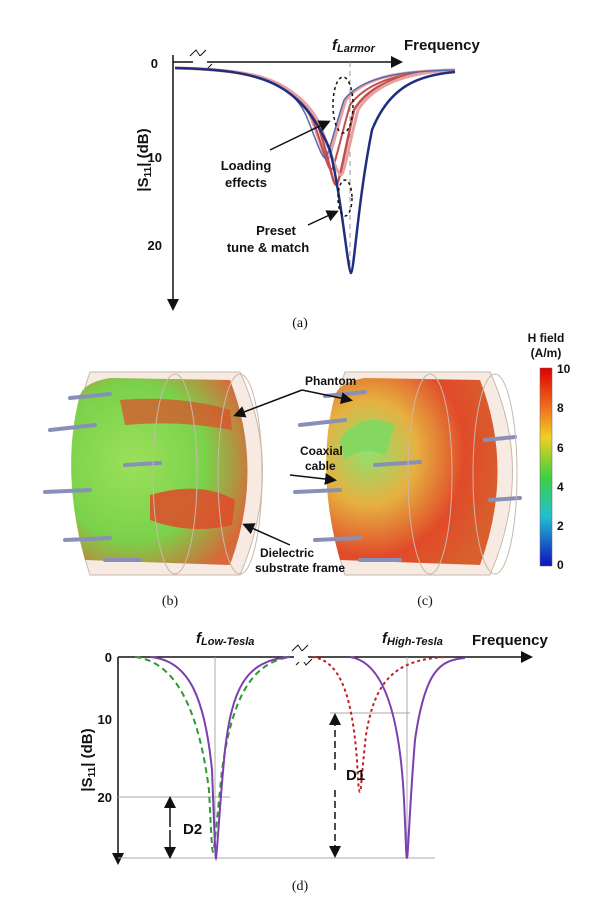 The height and width of the screenshot is (921, 600). I want to click on label: tune & match, so click(268, 247).